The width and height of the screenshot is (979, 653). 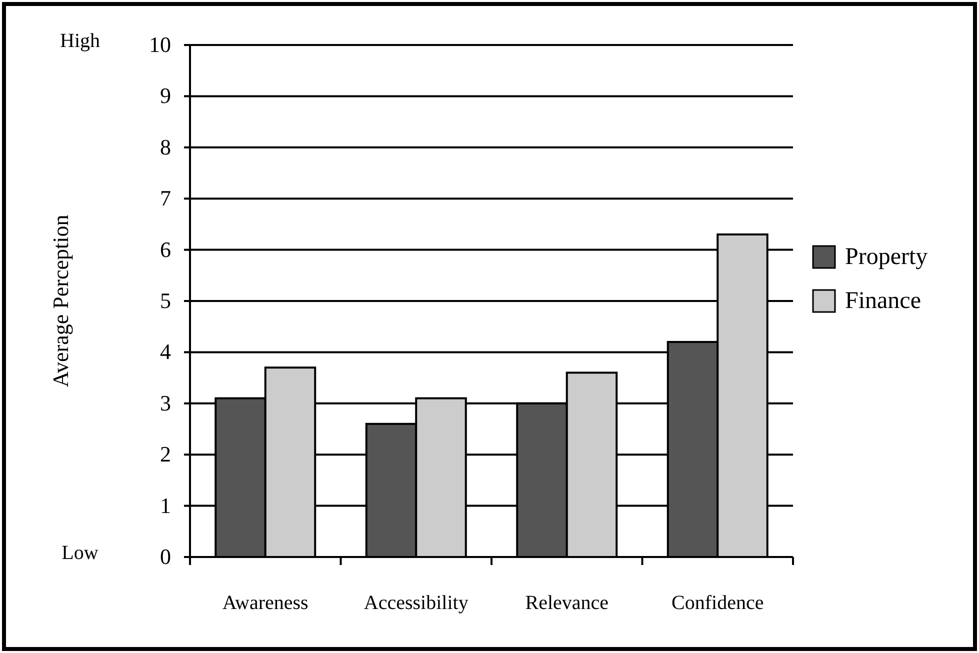 What do you see at coordinates (165, 557) in the screenshot?
I see `y-tick-label: 0` at bounding box center [165, 557].